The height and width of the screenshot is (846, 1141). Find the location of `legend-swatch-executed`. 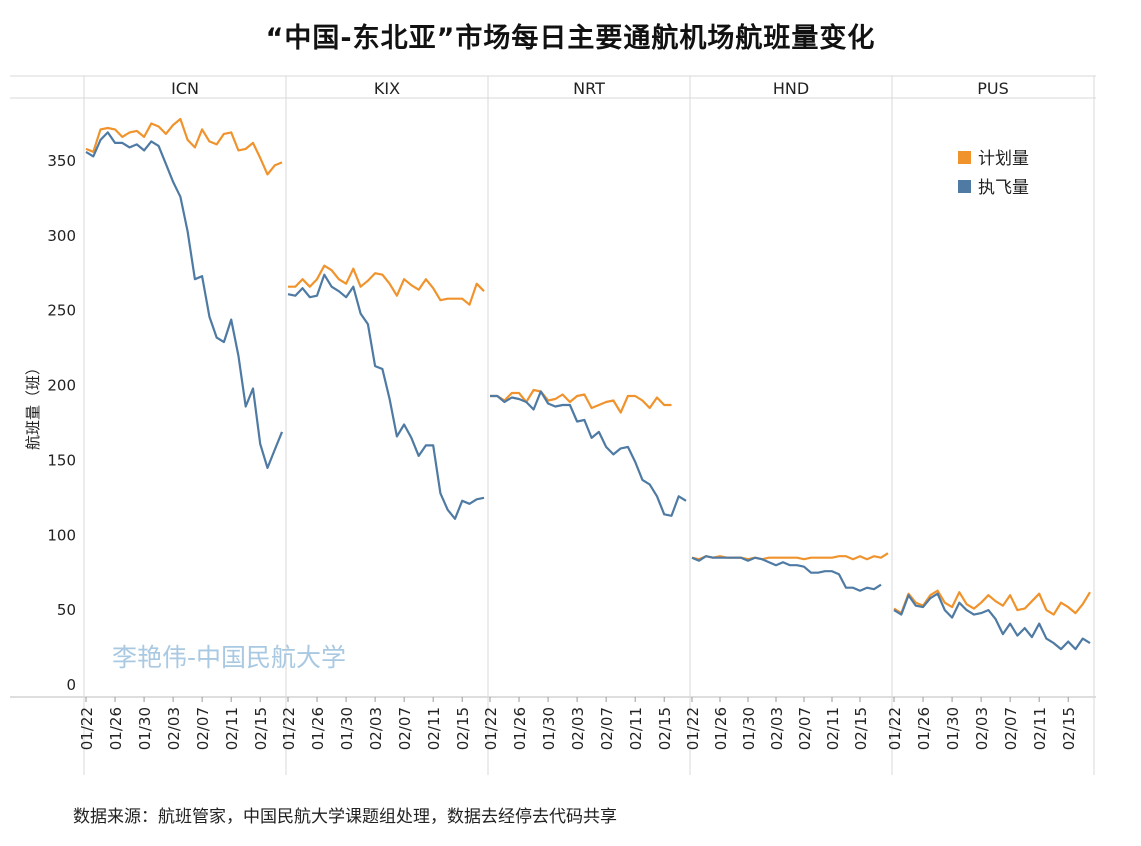

legend-swatch-executed is located at coordinates (964, 186).